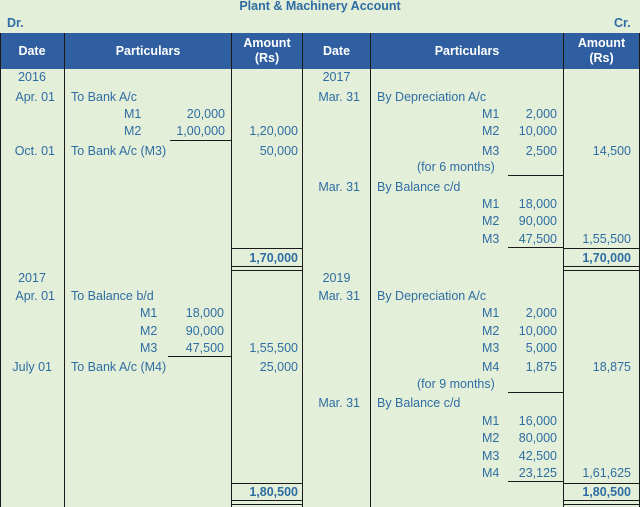  I want to click on debit-sub-value: 90,000, so click(204, 331).